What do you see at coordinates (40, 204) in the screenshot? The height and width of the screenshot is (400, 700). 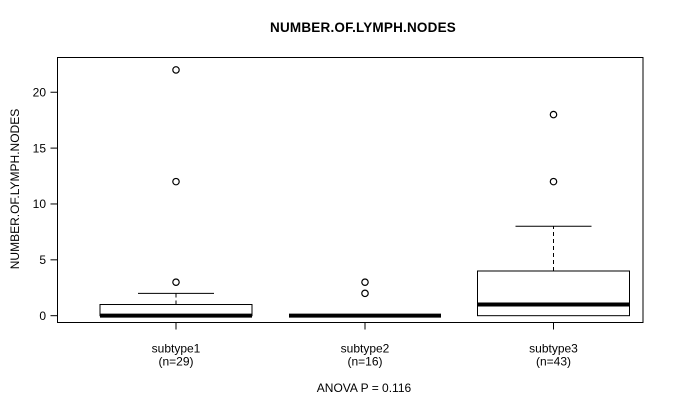 I see `y-tick-label: 10` at bounding box center [40, 204].